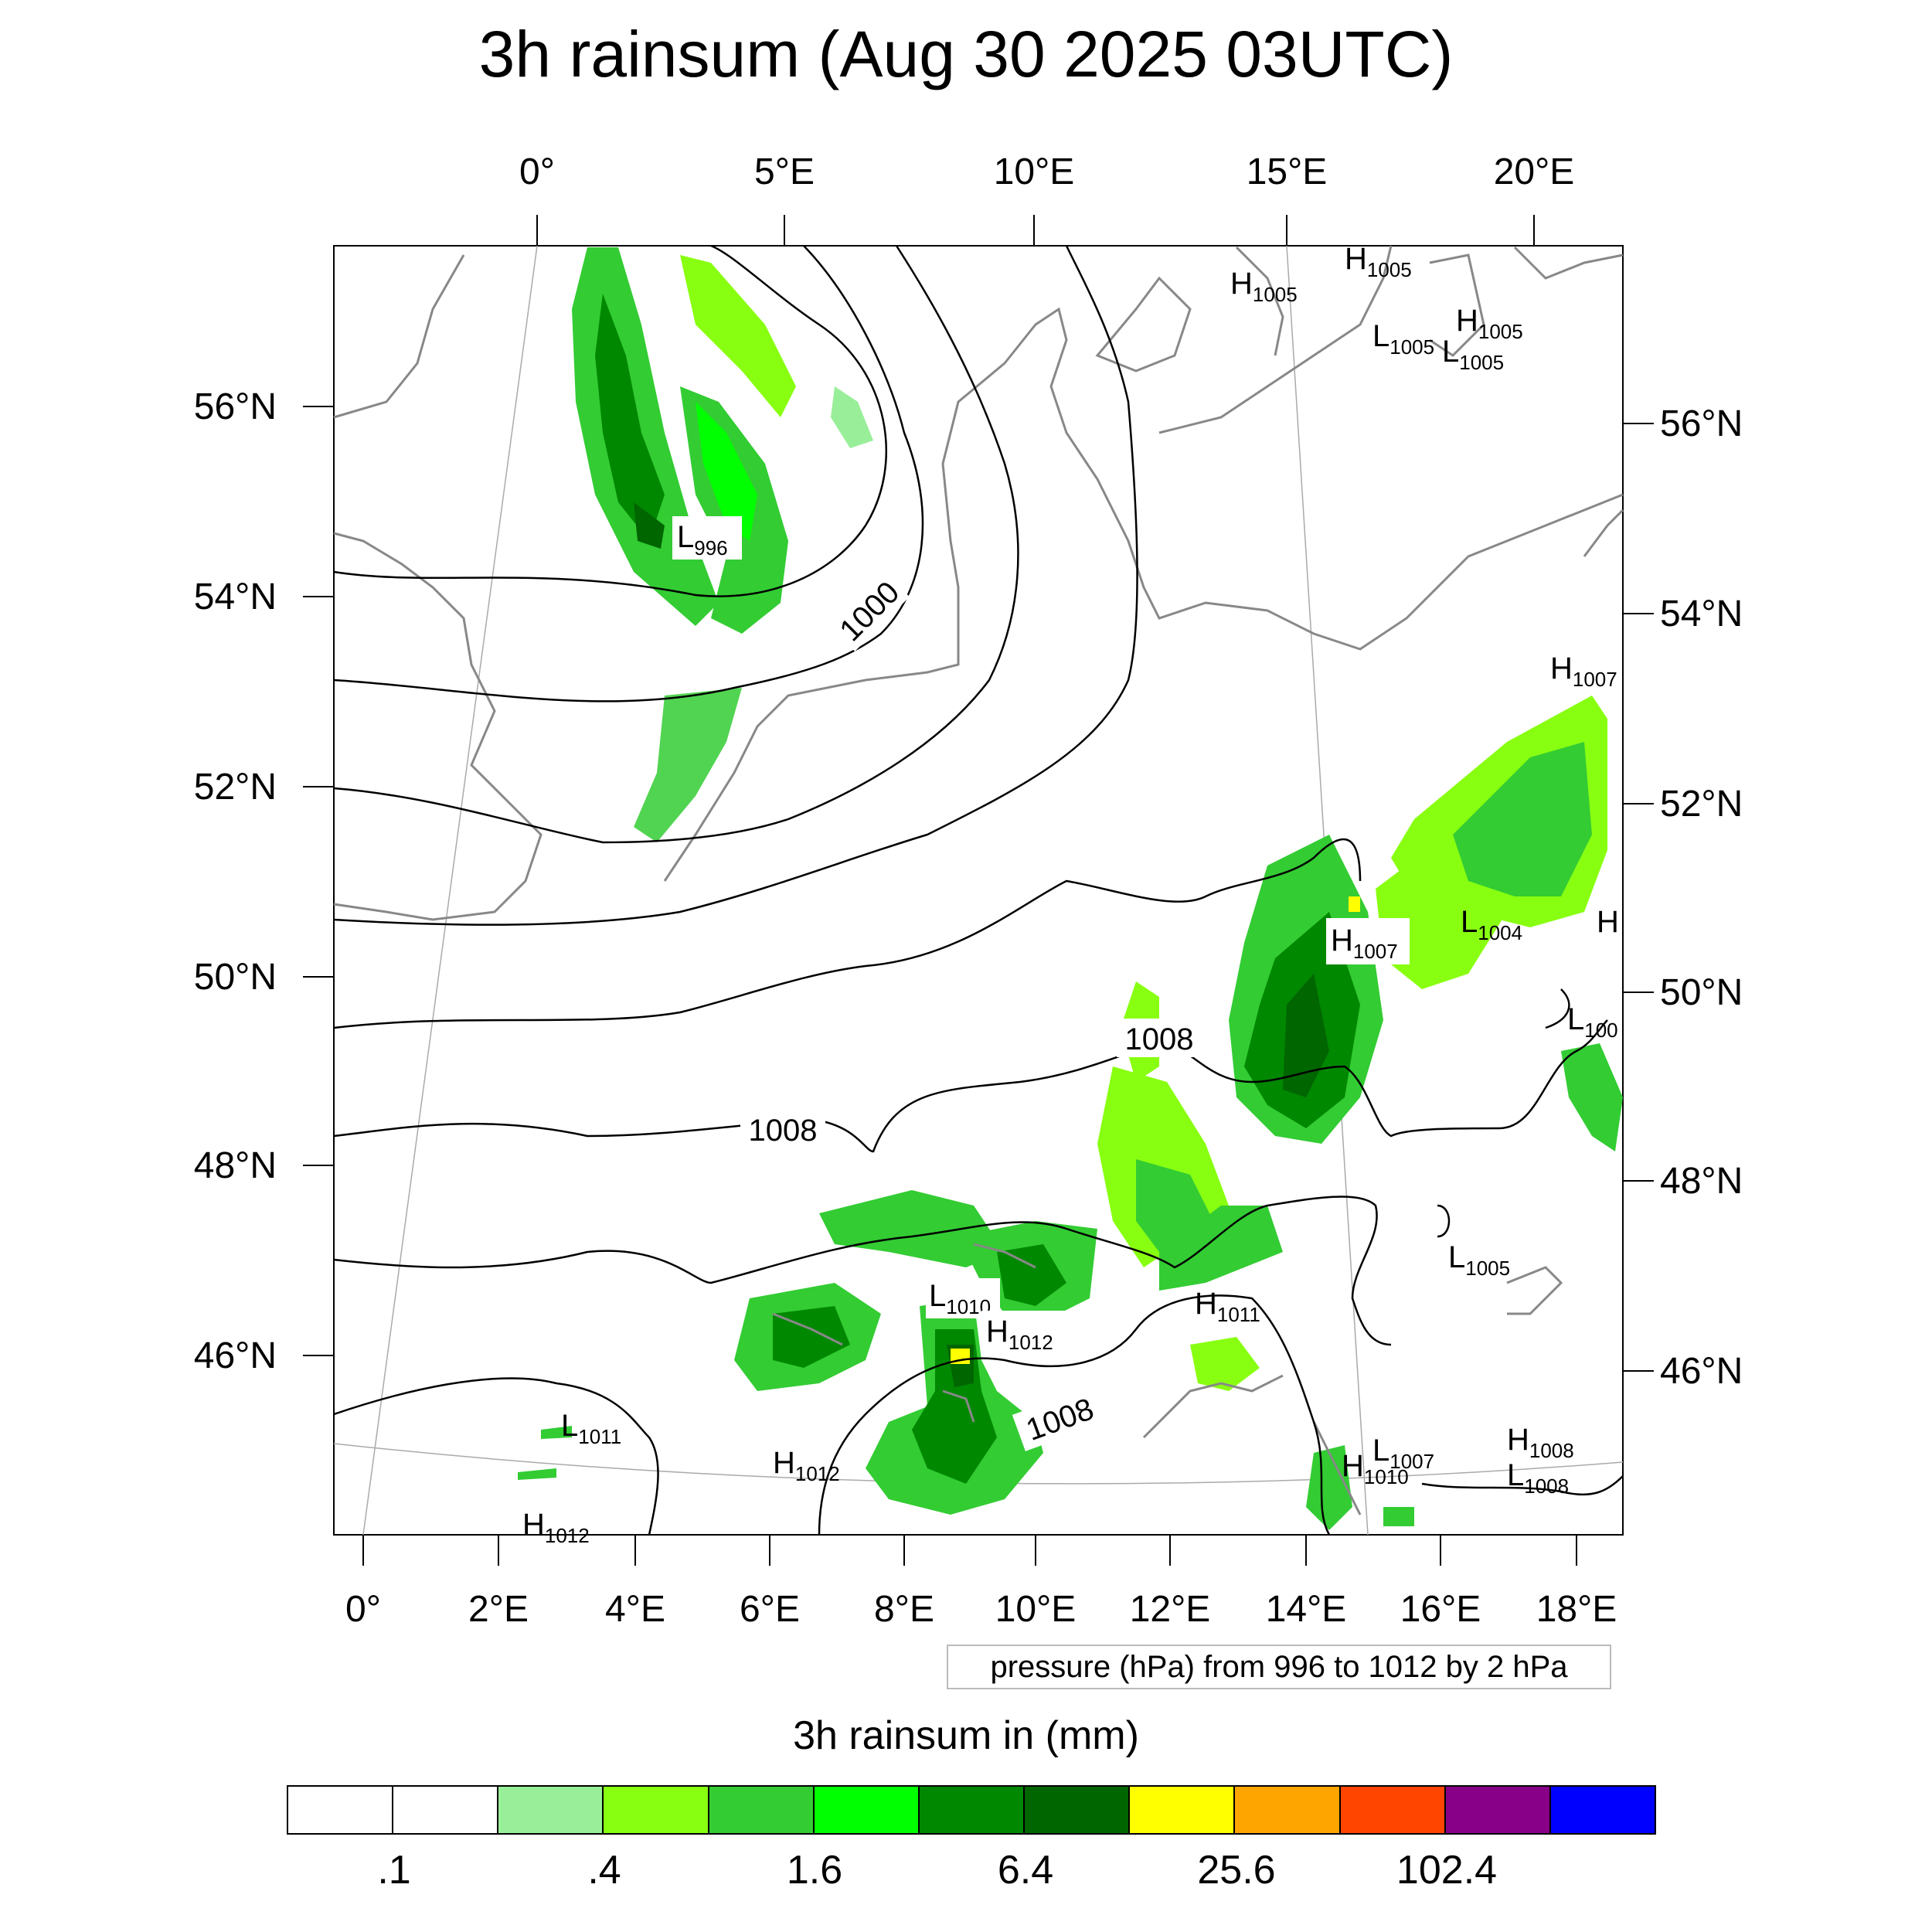 This screenshot has height=1932, width=1932. Describe the element at coordinates (1701, 1371) in the screenshot. I see `right-lat-label: 46°N` at that location.